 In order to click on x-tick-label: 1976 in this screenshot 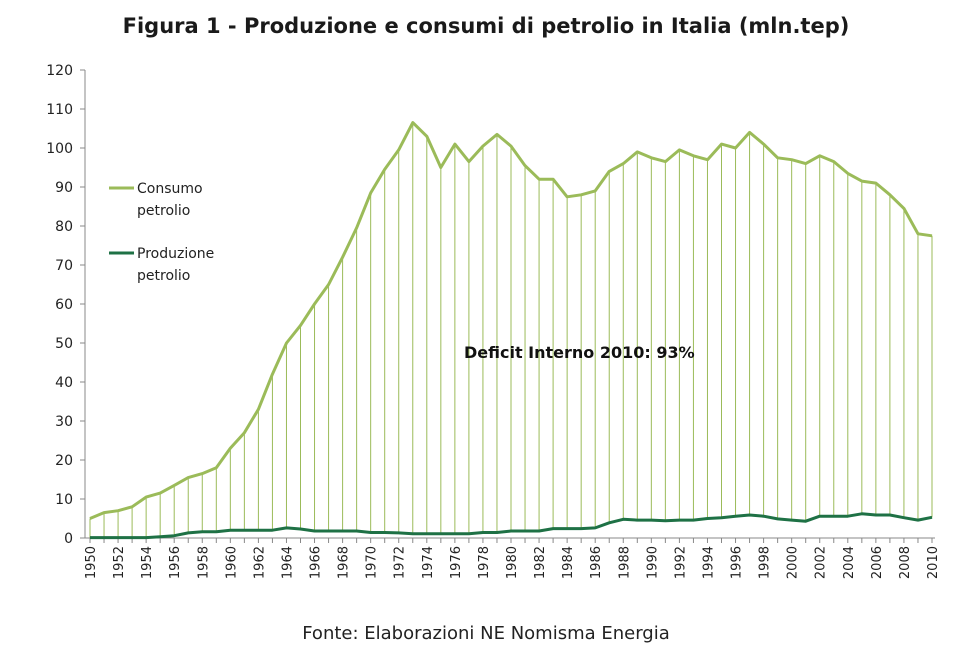, I will do `click(456, 562)`.